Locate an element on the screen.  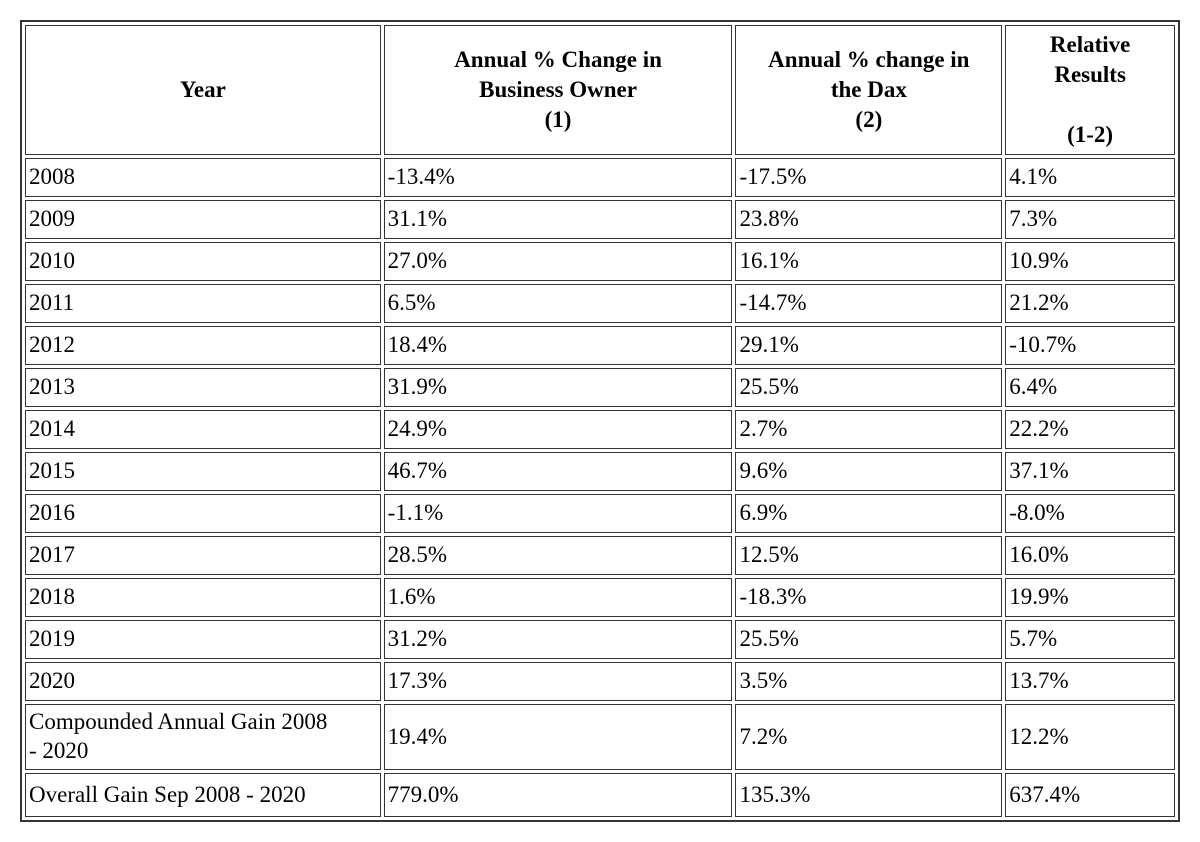
relative-results-cell: 19.9% is located at coordinates (1090, 597).